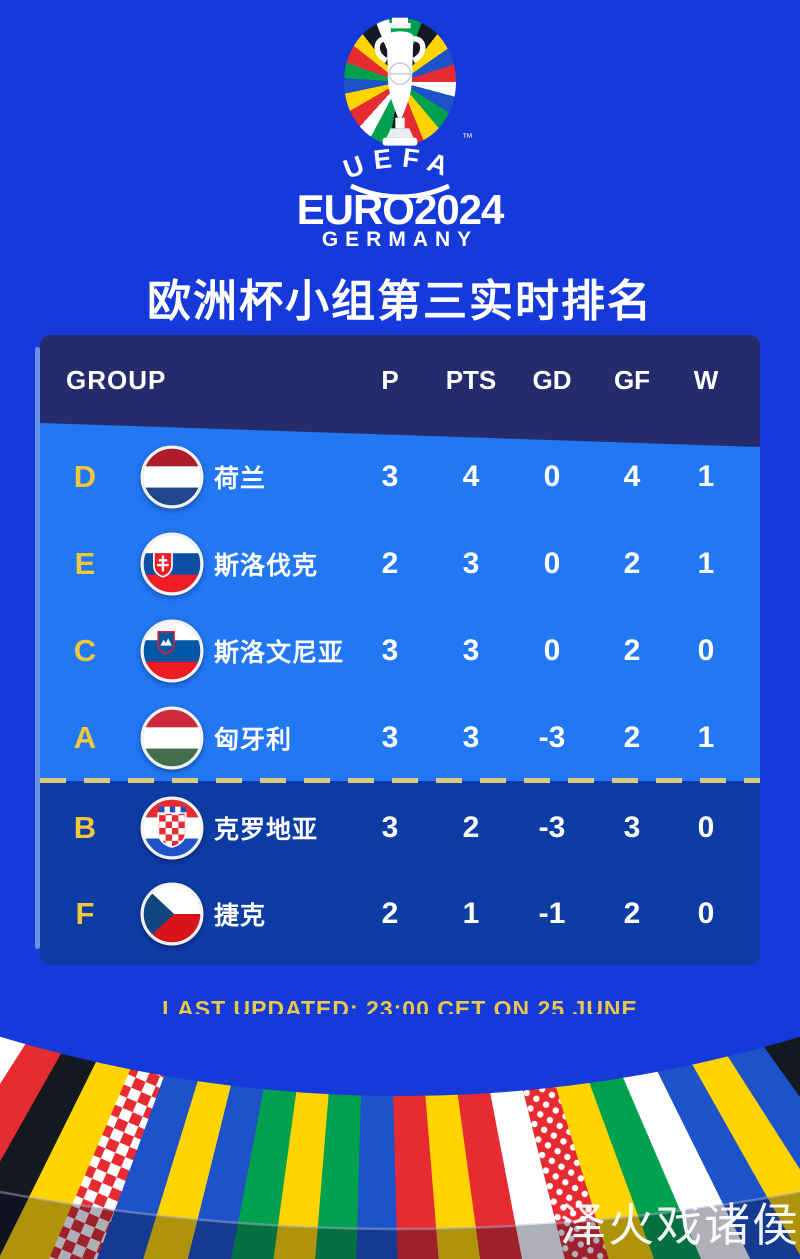  I want to click on stat-goals-for: 4, so click(632, 476).